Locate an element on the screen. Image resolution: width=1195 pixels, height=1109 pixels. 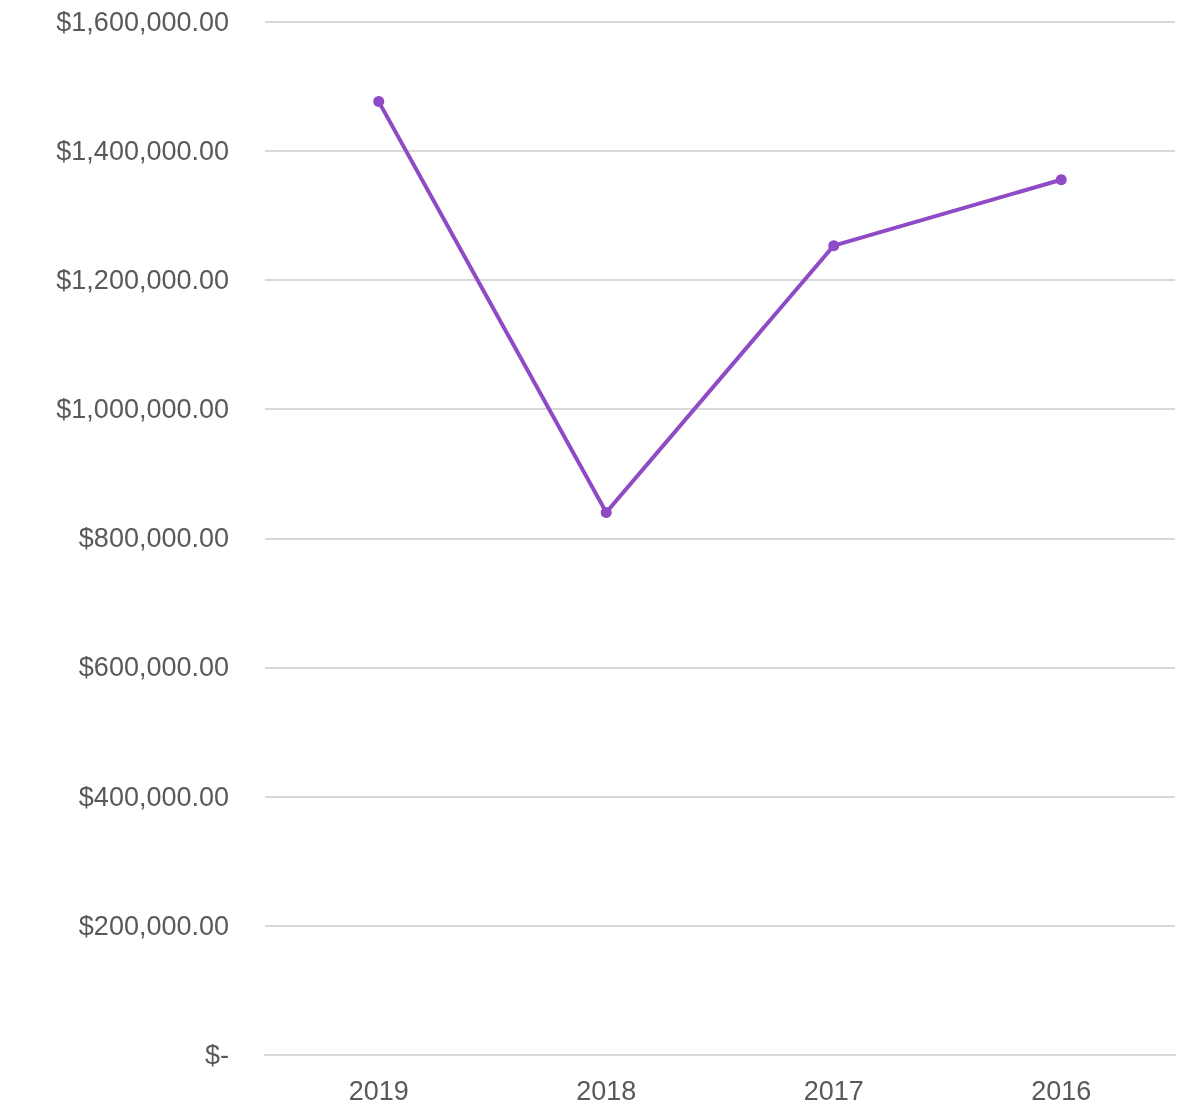
y-tick-label: $400,000.00 is located at coordinates (153, 796).